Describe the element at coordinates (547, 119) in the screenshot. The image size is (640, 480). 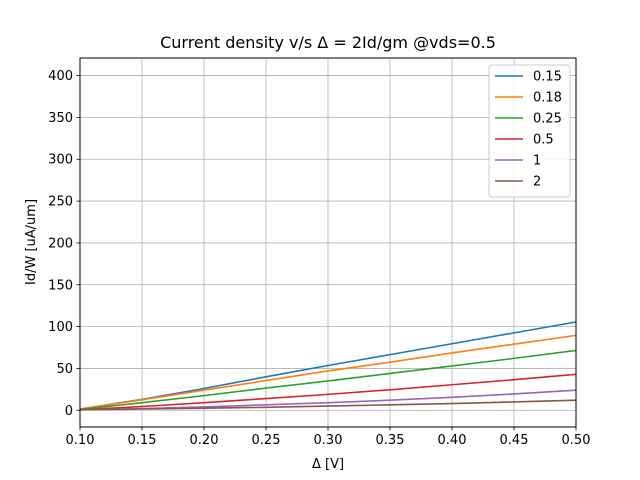
I see `legend-label: 0.25` at that location.